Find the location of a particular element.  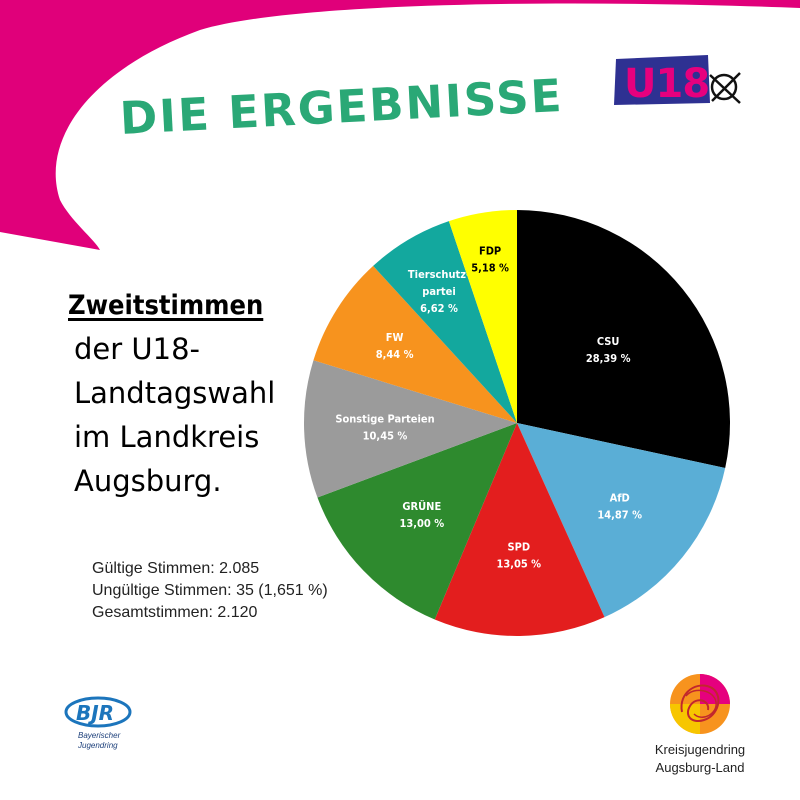

bjr-line-2: Jugendring is located at coordinates (97, 745).